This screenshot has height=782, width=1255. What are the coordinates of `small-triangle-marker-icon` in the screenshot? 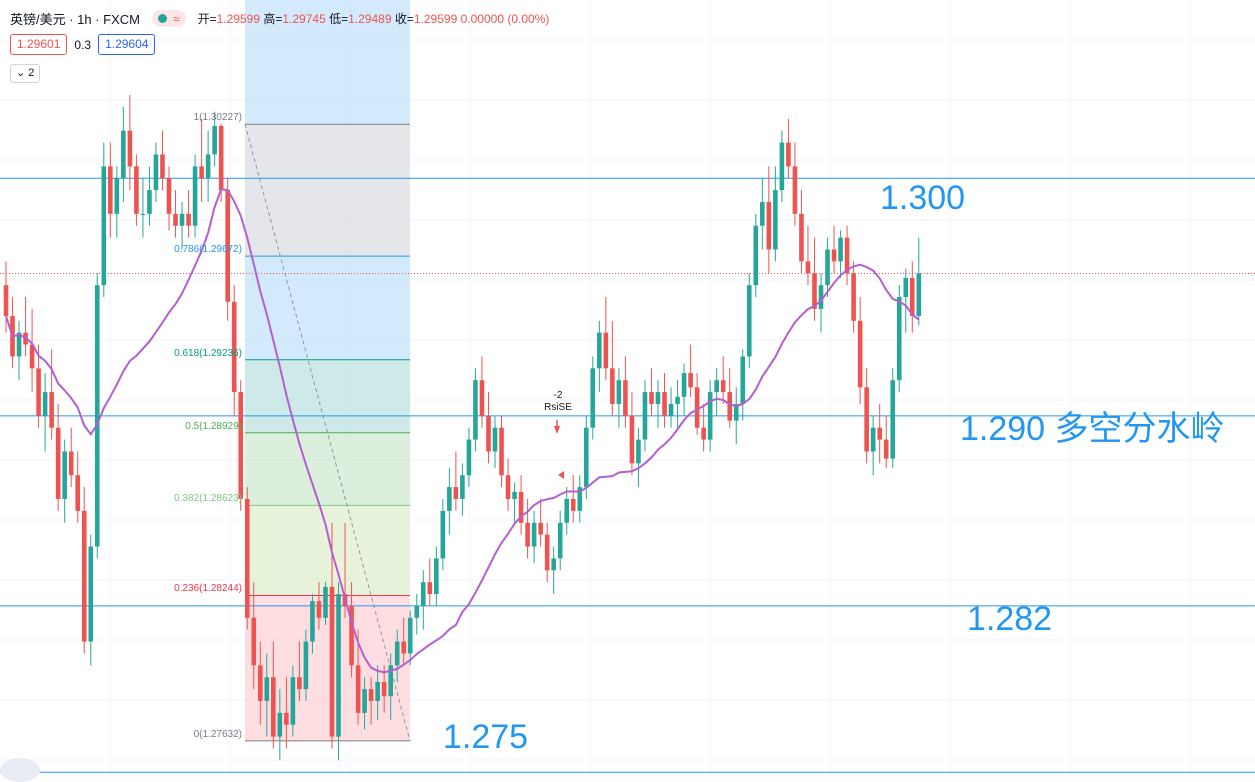 It's located at (561, 475).